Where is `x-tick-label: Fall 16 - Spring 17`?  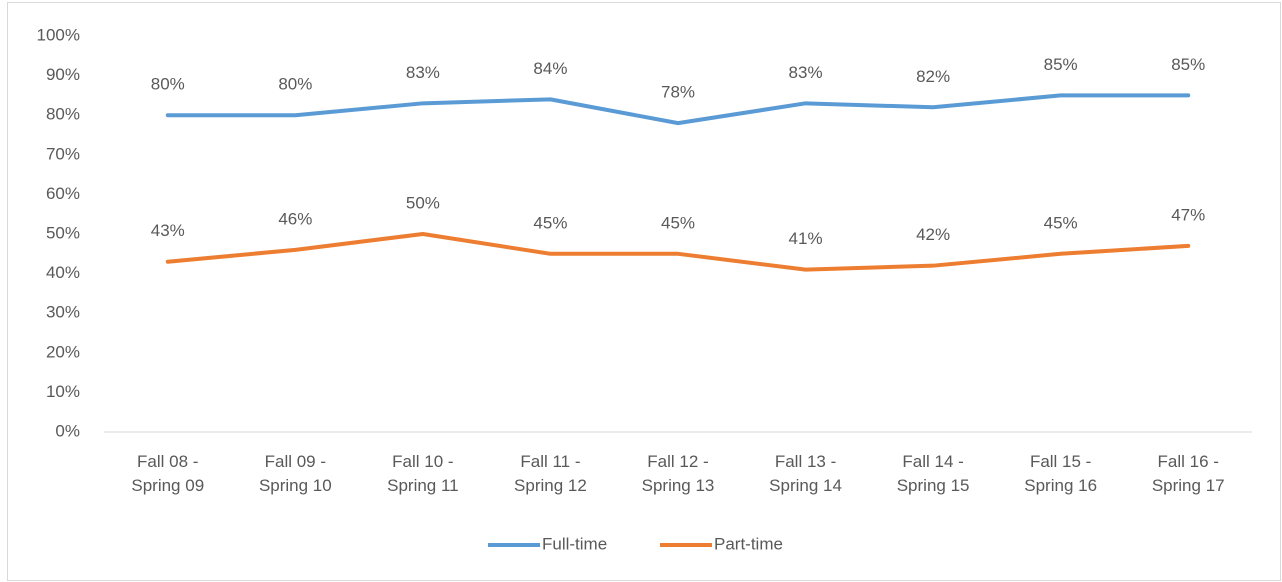
x-tick-label: Fall 16 - Spring 17 is located at coordinates (1188, 473).